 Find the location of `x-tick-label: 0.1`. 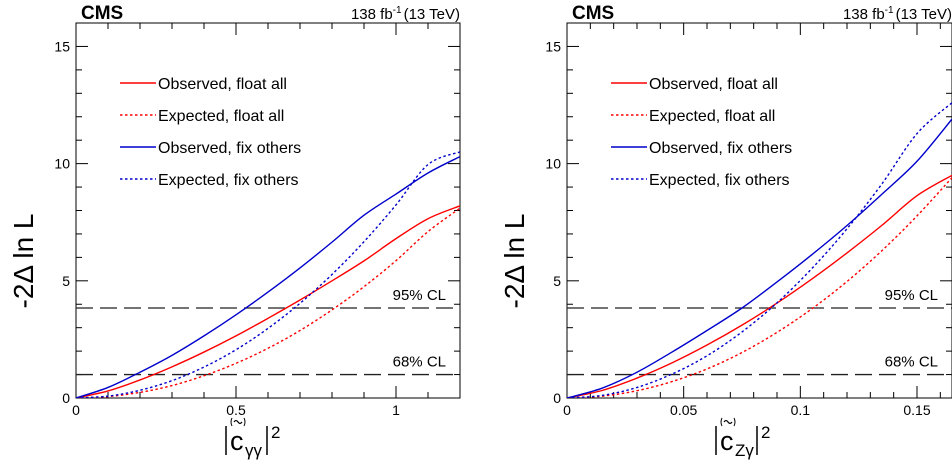

x-tick-label: 0.1 is located at coordinates (801, 410).